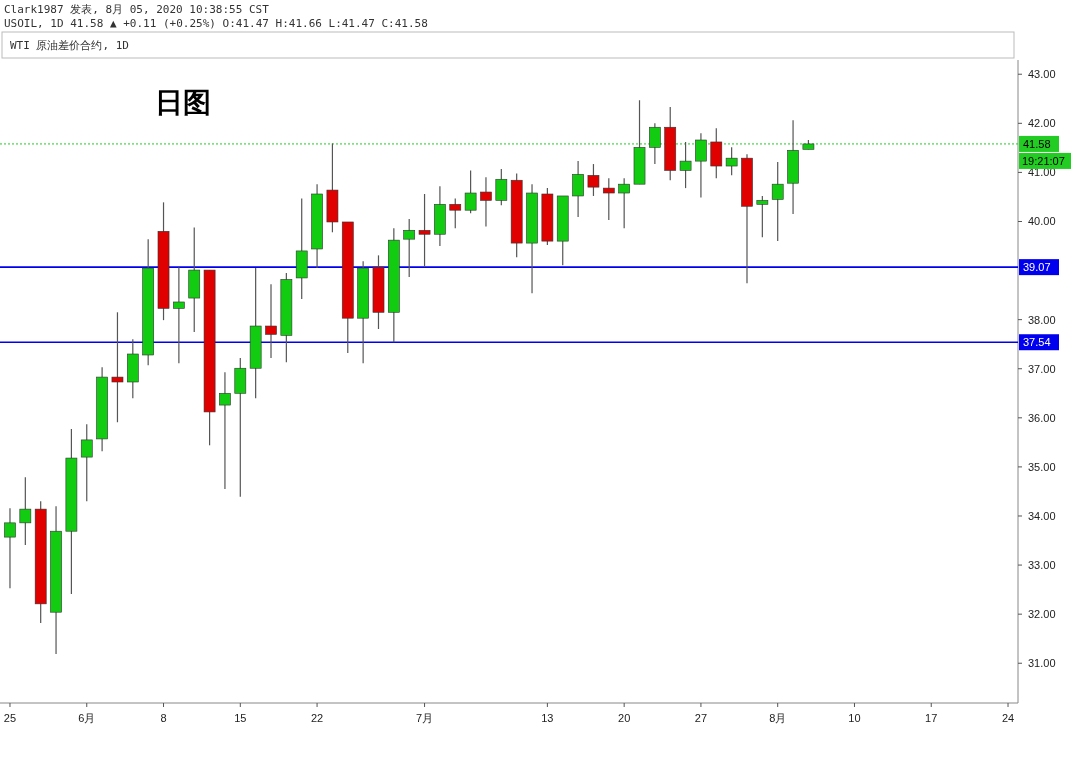 This screenshot has width=1080, height=762. What do you see at coordinates (1042, 123) in the screenshot?
I see `y-tick-label: 42.00` at bounding box center [1042, 123].